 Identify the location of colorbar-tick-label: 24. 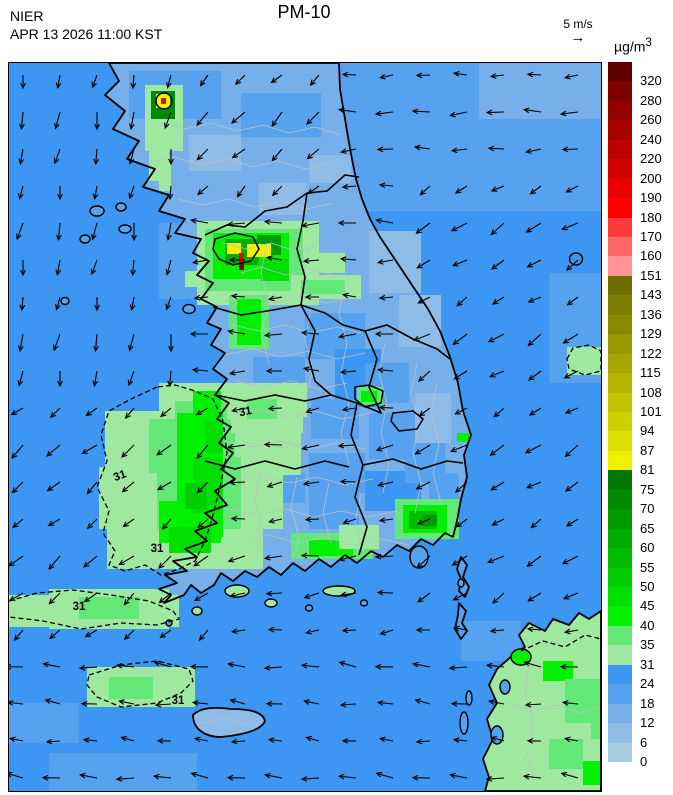
(647, 684).